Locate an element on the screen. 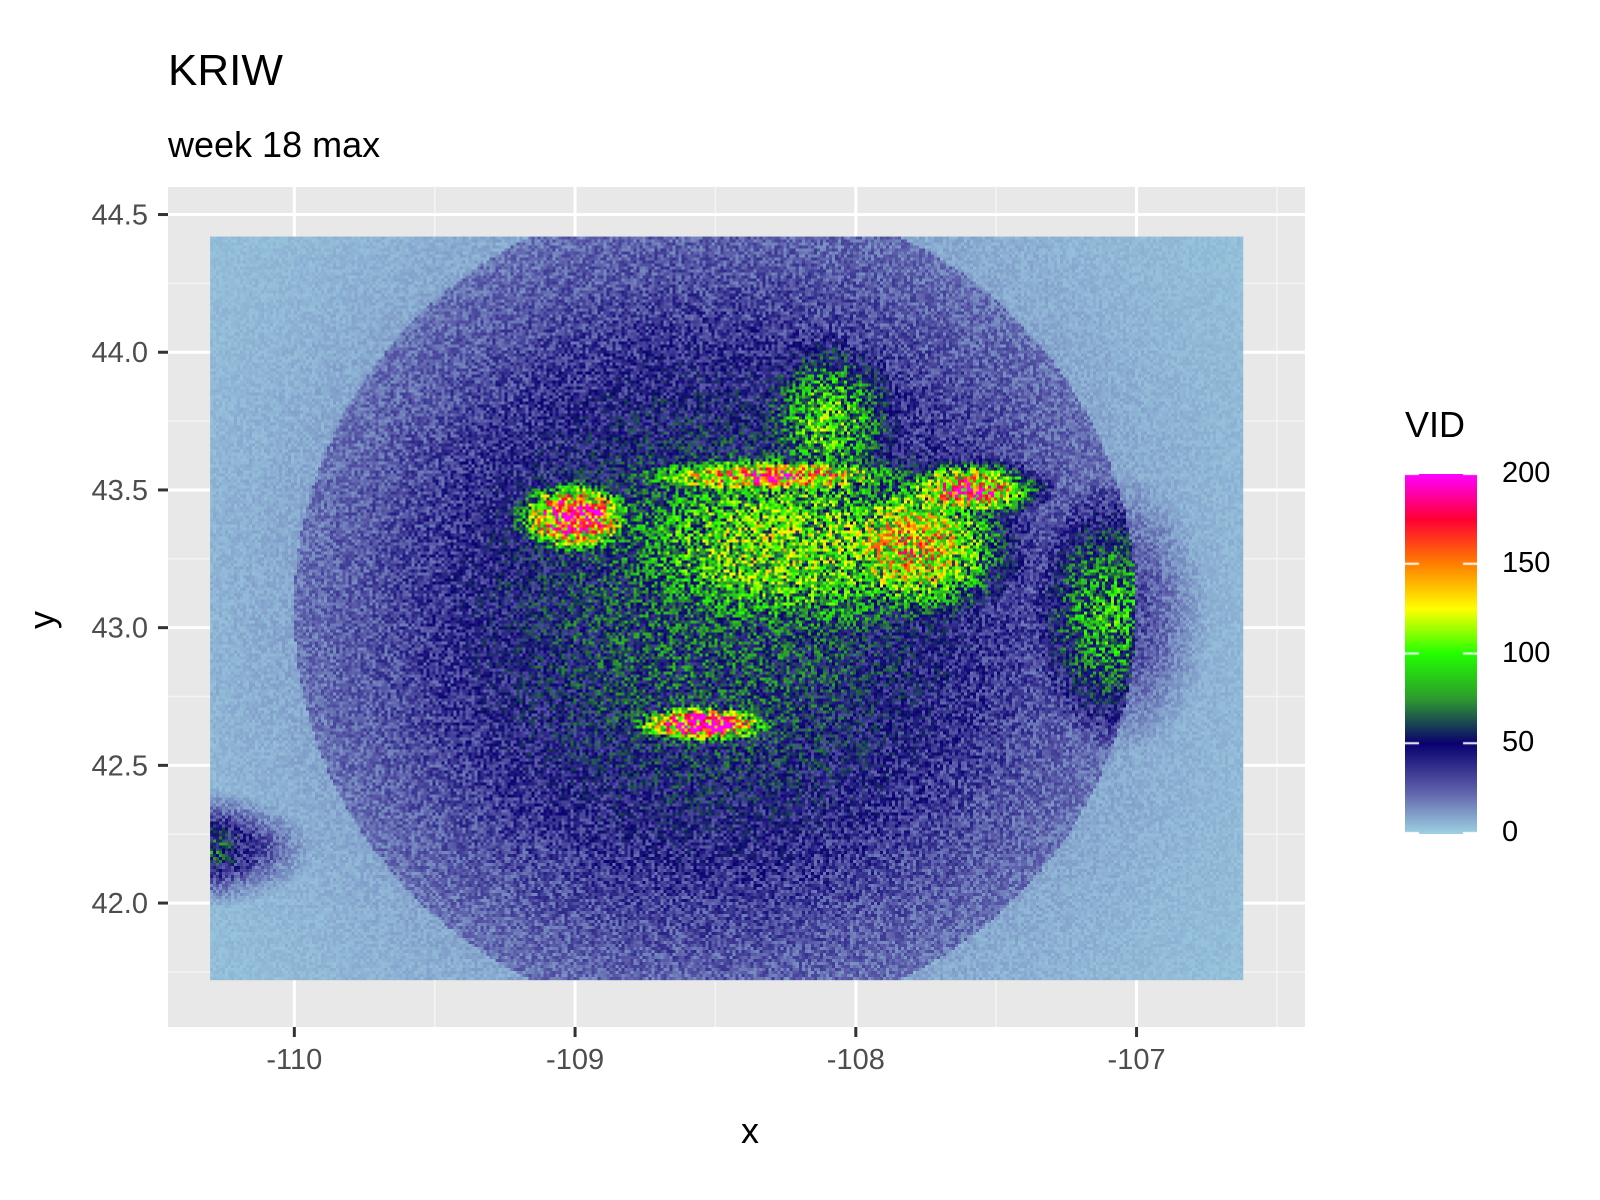 Image resolution: width=1600 pixels, height=1200 pixels. x-tick-label: -110 is located at coordinates (294, 1060).